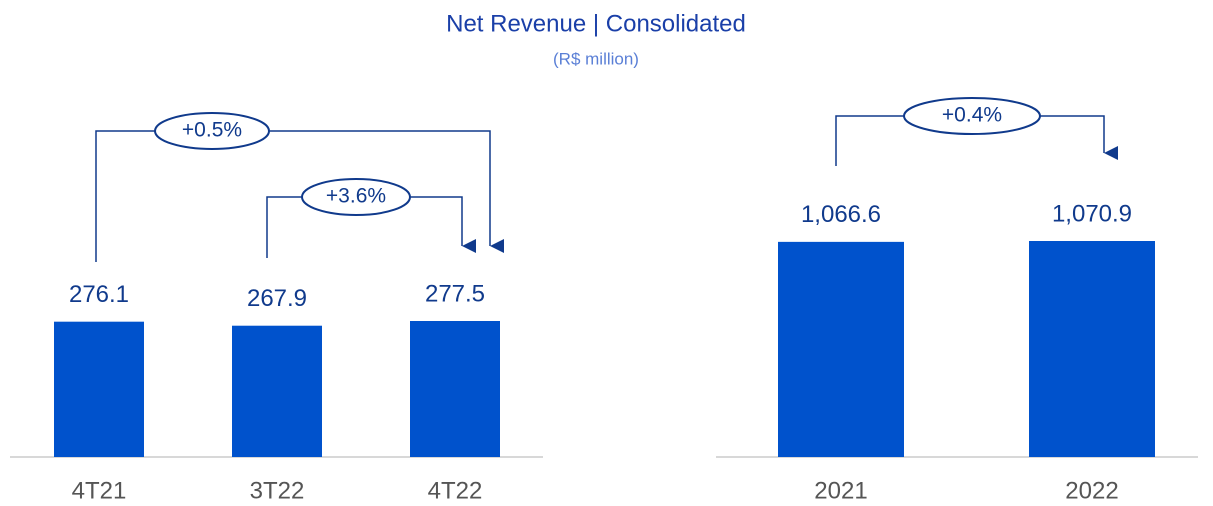 Image resolution: width=1213 pixels, height=506 pixels. Describe the element at coordinates (596, 23) in the screenshot. I see `chart-title: Net Revenue | Consolidated` at that location.